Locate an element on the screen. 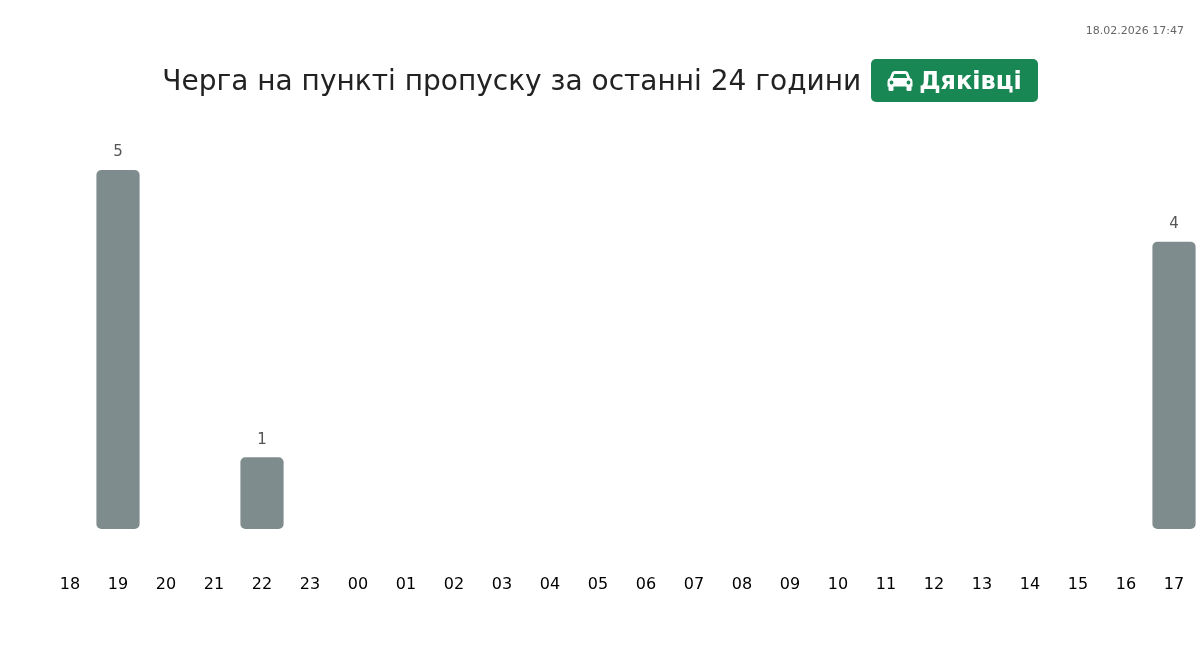  text: 18.02.2026 17:47 is located at coordinates (1134, 30).